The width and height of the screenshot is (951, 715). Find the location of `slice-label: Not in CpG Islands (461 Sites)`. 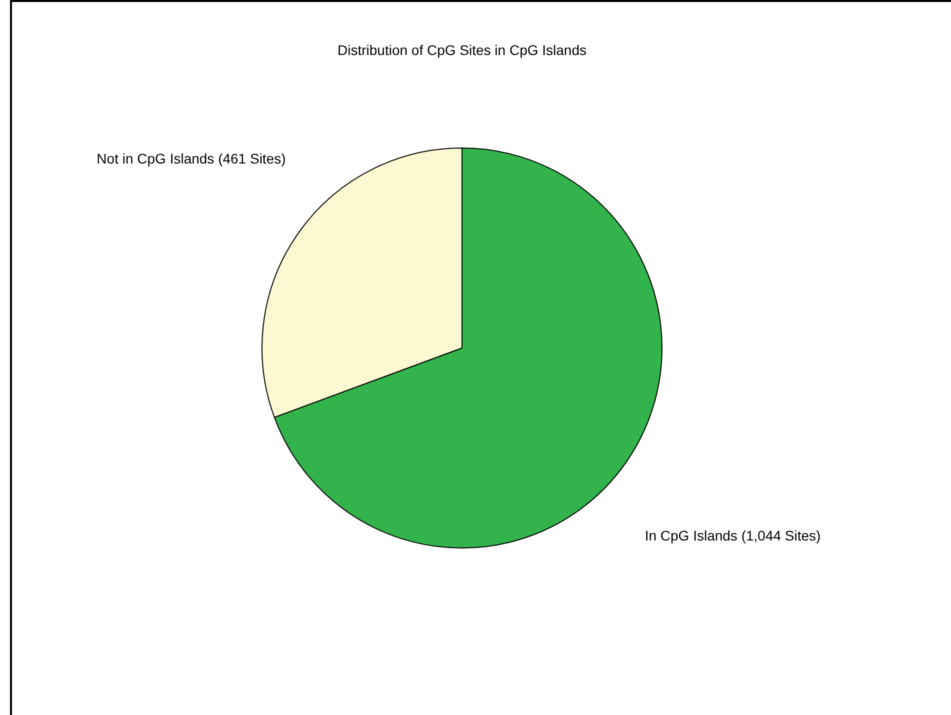

slice-label: Not in CpG Islands (461 Sites) is located at coordinates (191, 158).